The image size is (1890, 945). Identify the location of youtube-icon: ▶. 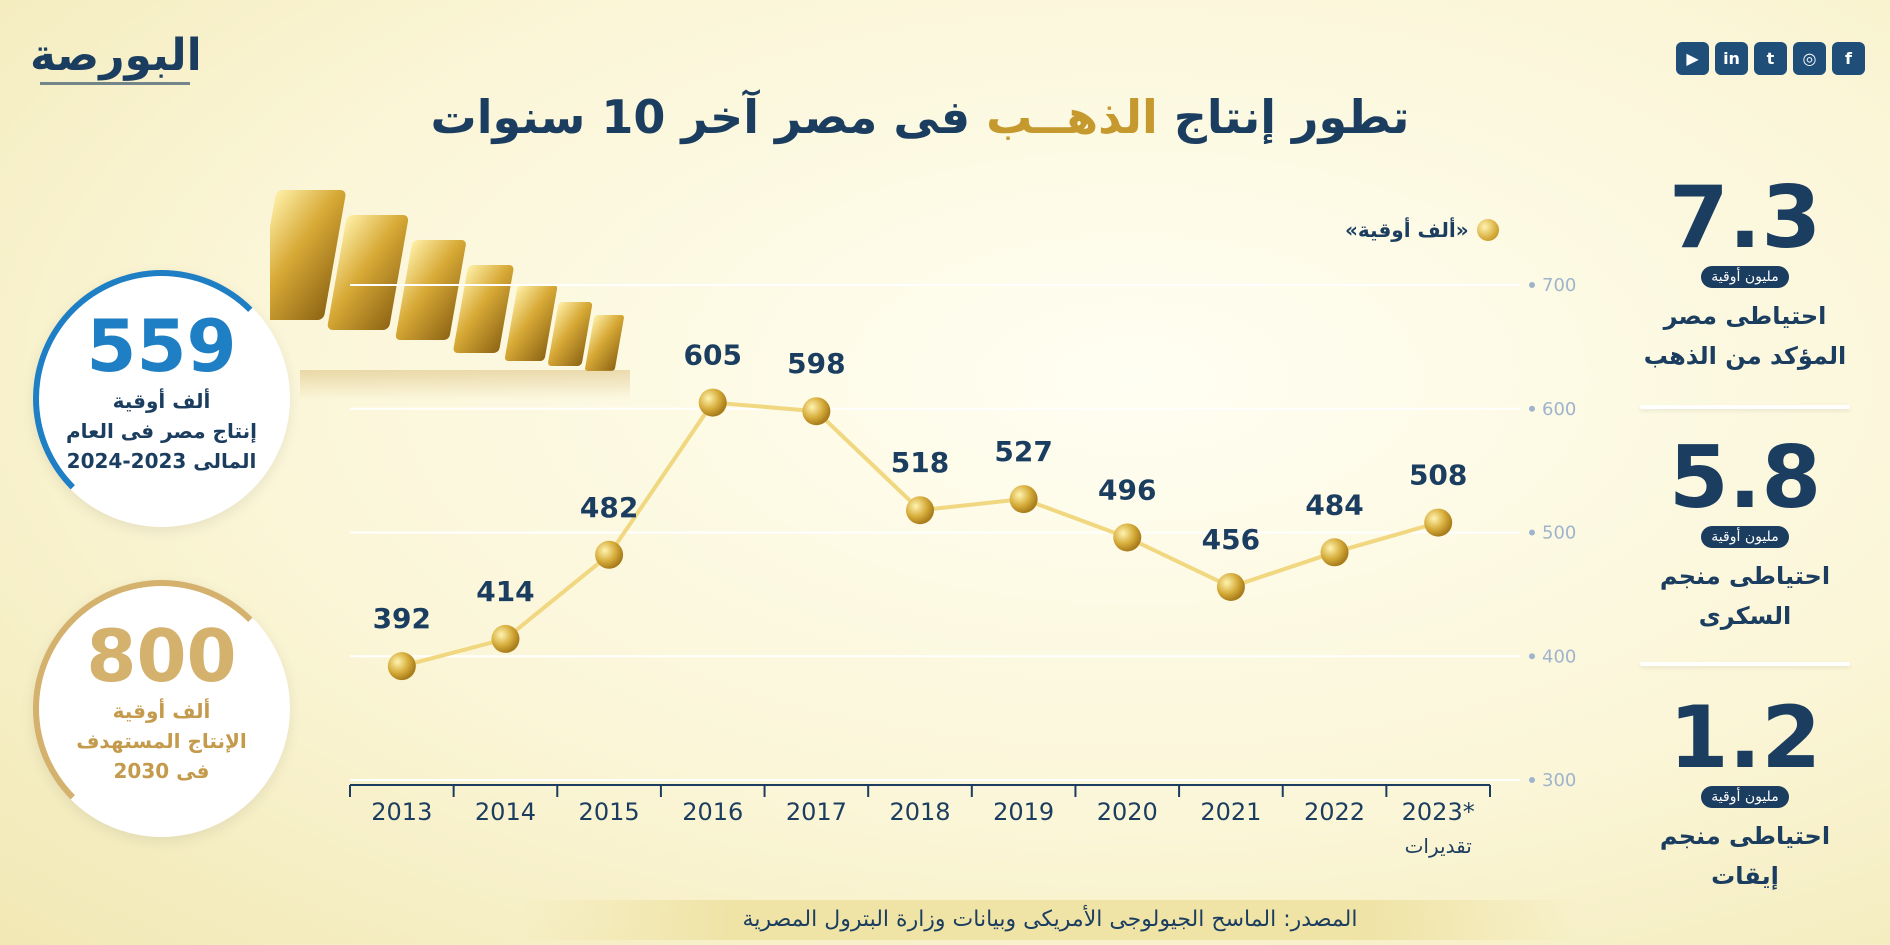
(1692, 58).